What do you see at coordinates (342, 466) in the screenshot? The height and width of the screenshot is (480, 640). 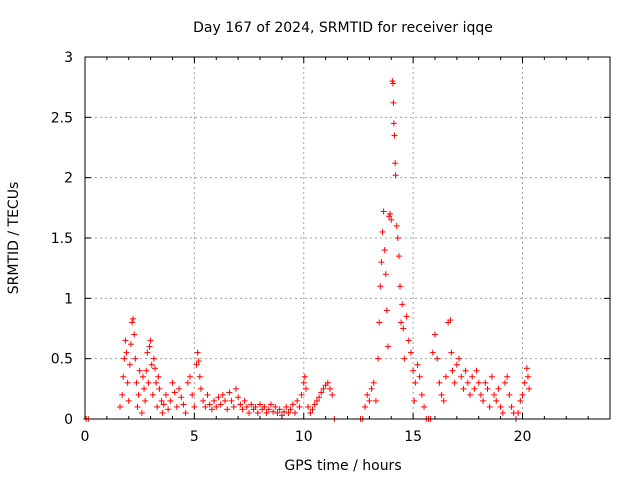 I see `x-axis-label: GPS time / hours` at bounding box center [342, 466].